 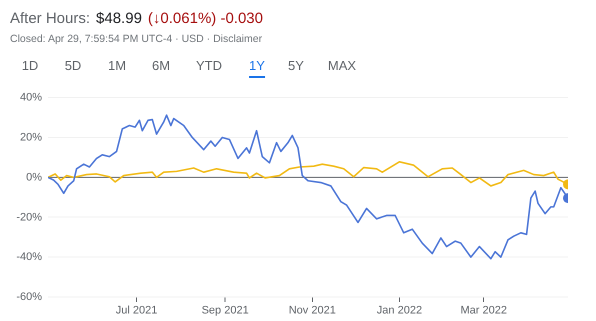 What do you see at coordinates (29, 217) in the screenshot?
I see `y-tick-label: -20%` at bounding box center [29, 217].